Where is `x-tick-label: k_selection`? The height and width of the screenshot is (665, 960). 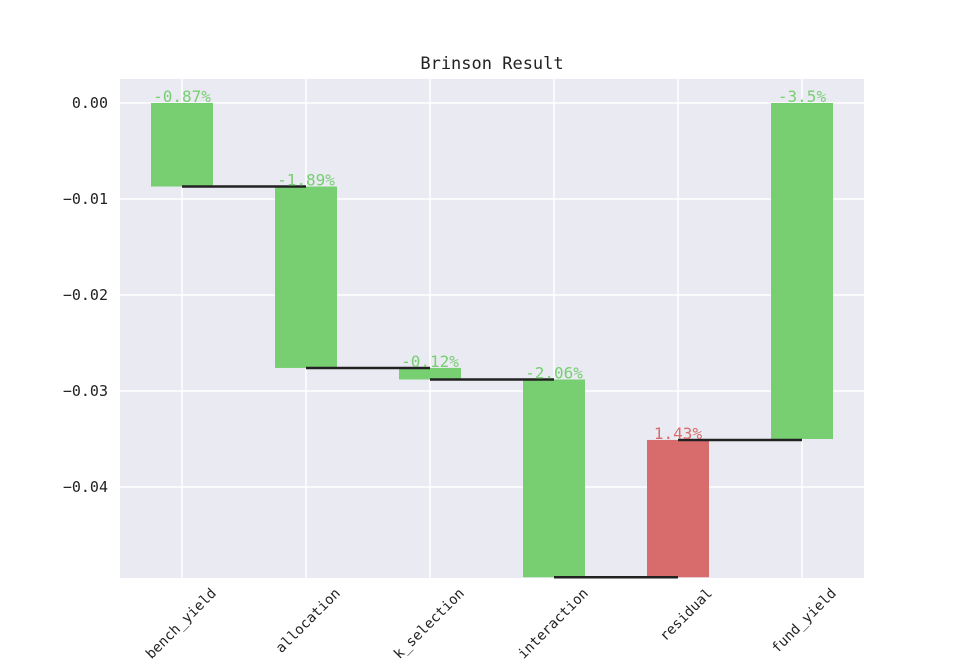 x-tick-label: k_selection is located at coordinates (429, 623).